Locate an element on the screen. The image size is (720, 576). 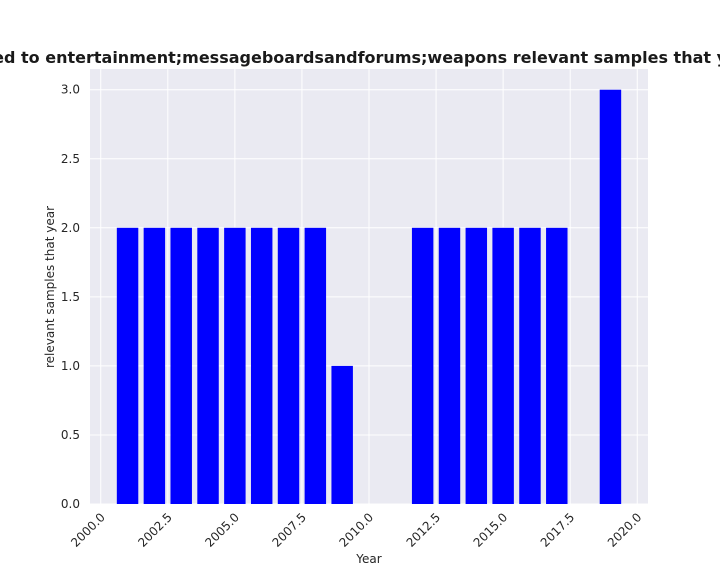
y-tick-label: 1.0 is located at coordinates (70, 366).